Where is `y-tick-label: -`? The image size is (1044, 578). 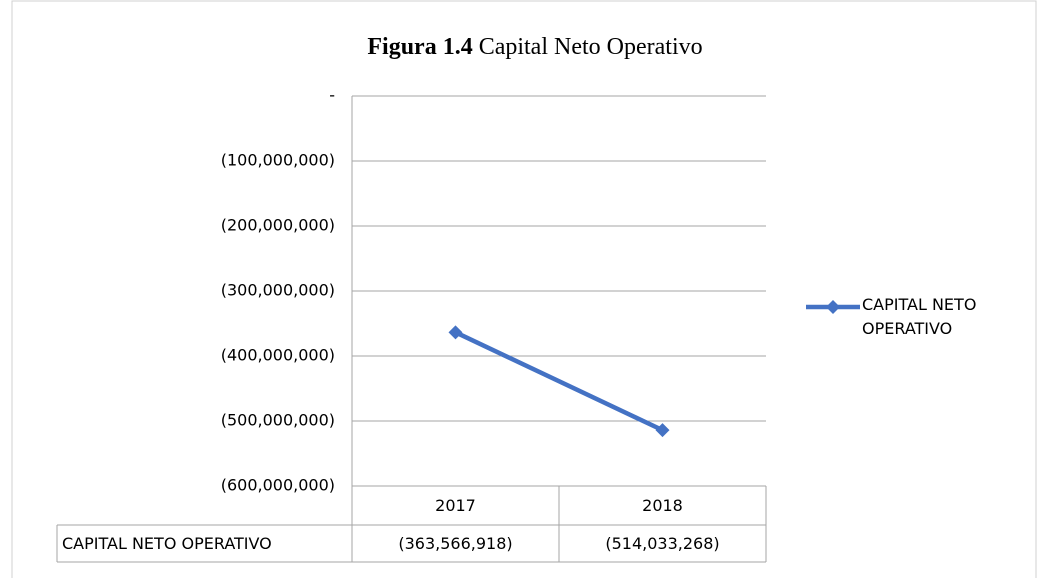 y-tick-label: - is located at coordinates (332, 95).